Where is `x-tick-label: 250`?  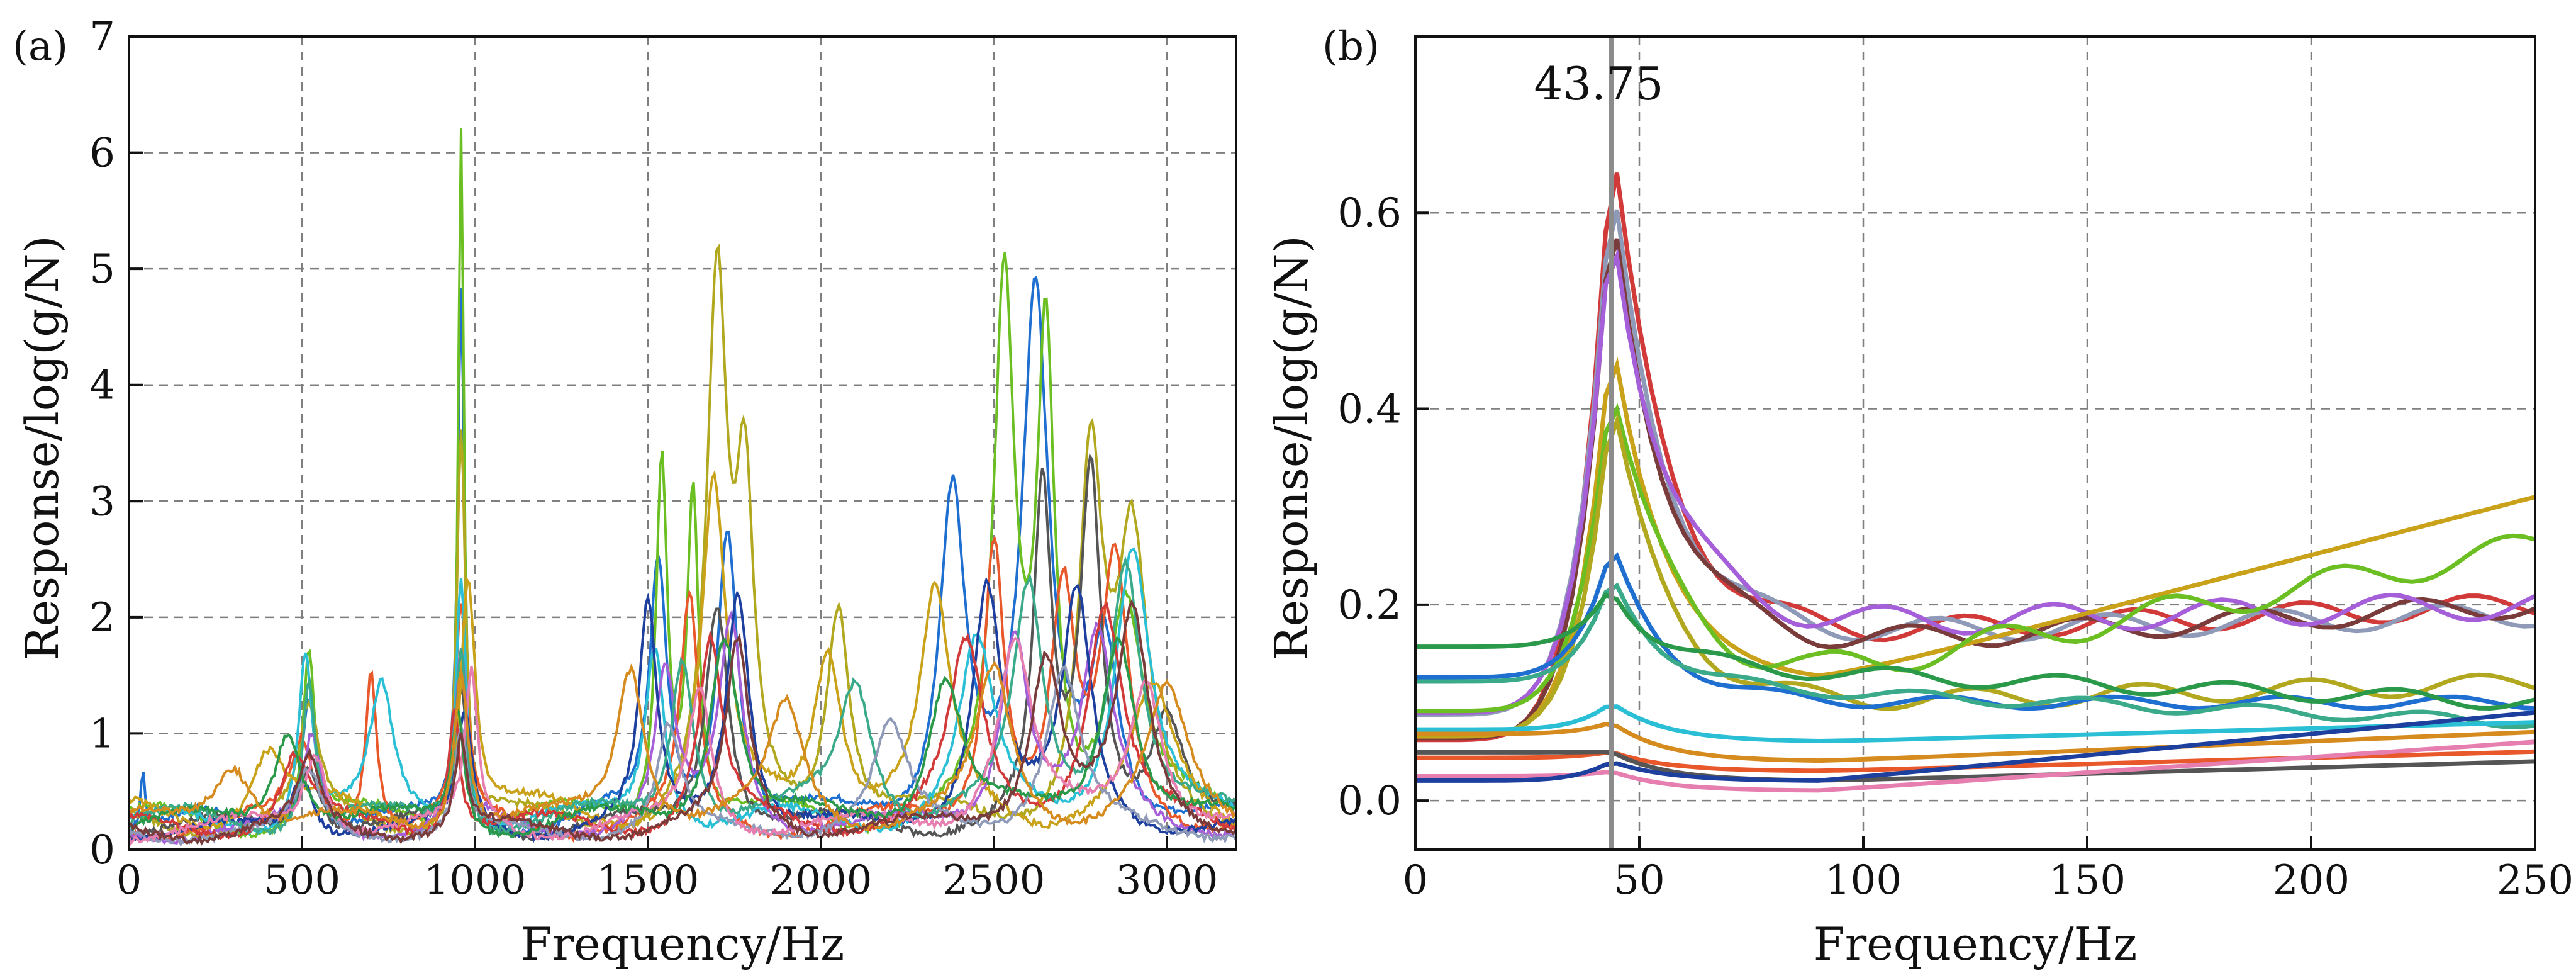
x-tick-label: 250 is located at coordinates (2535, 880).